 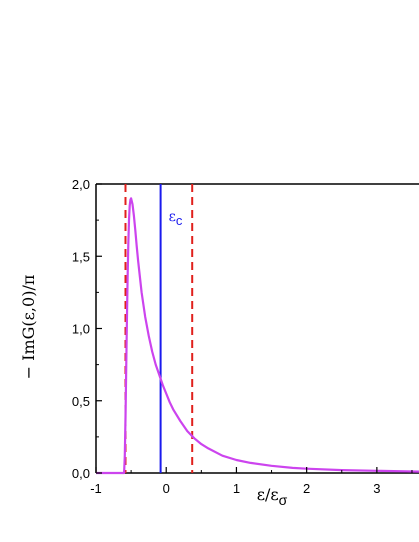 What do you see at coordinates (268, 494) in the screenshot?
I see `x-axis-label-main: ε/ε` at bounding box center [268, 494].